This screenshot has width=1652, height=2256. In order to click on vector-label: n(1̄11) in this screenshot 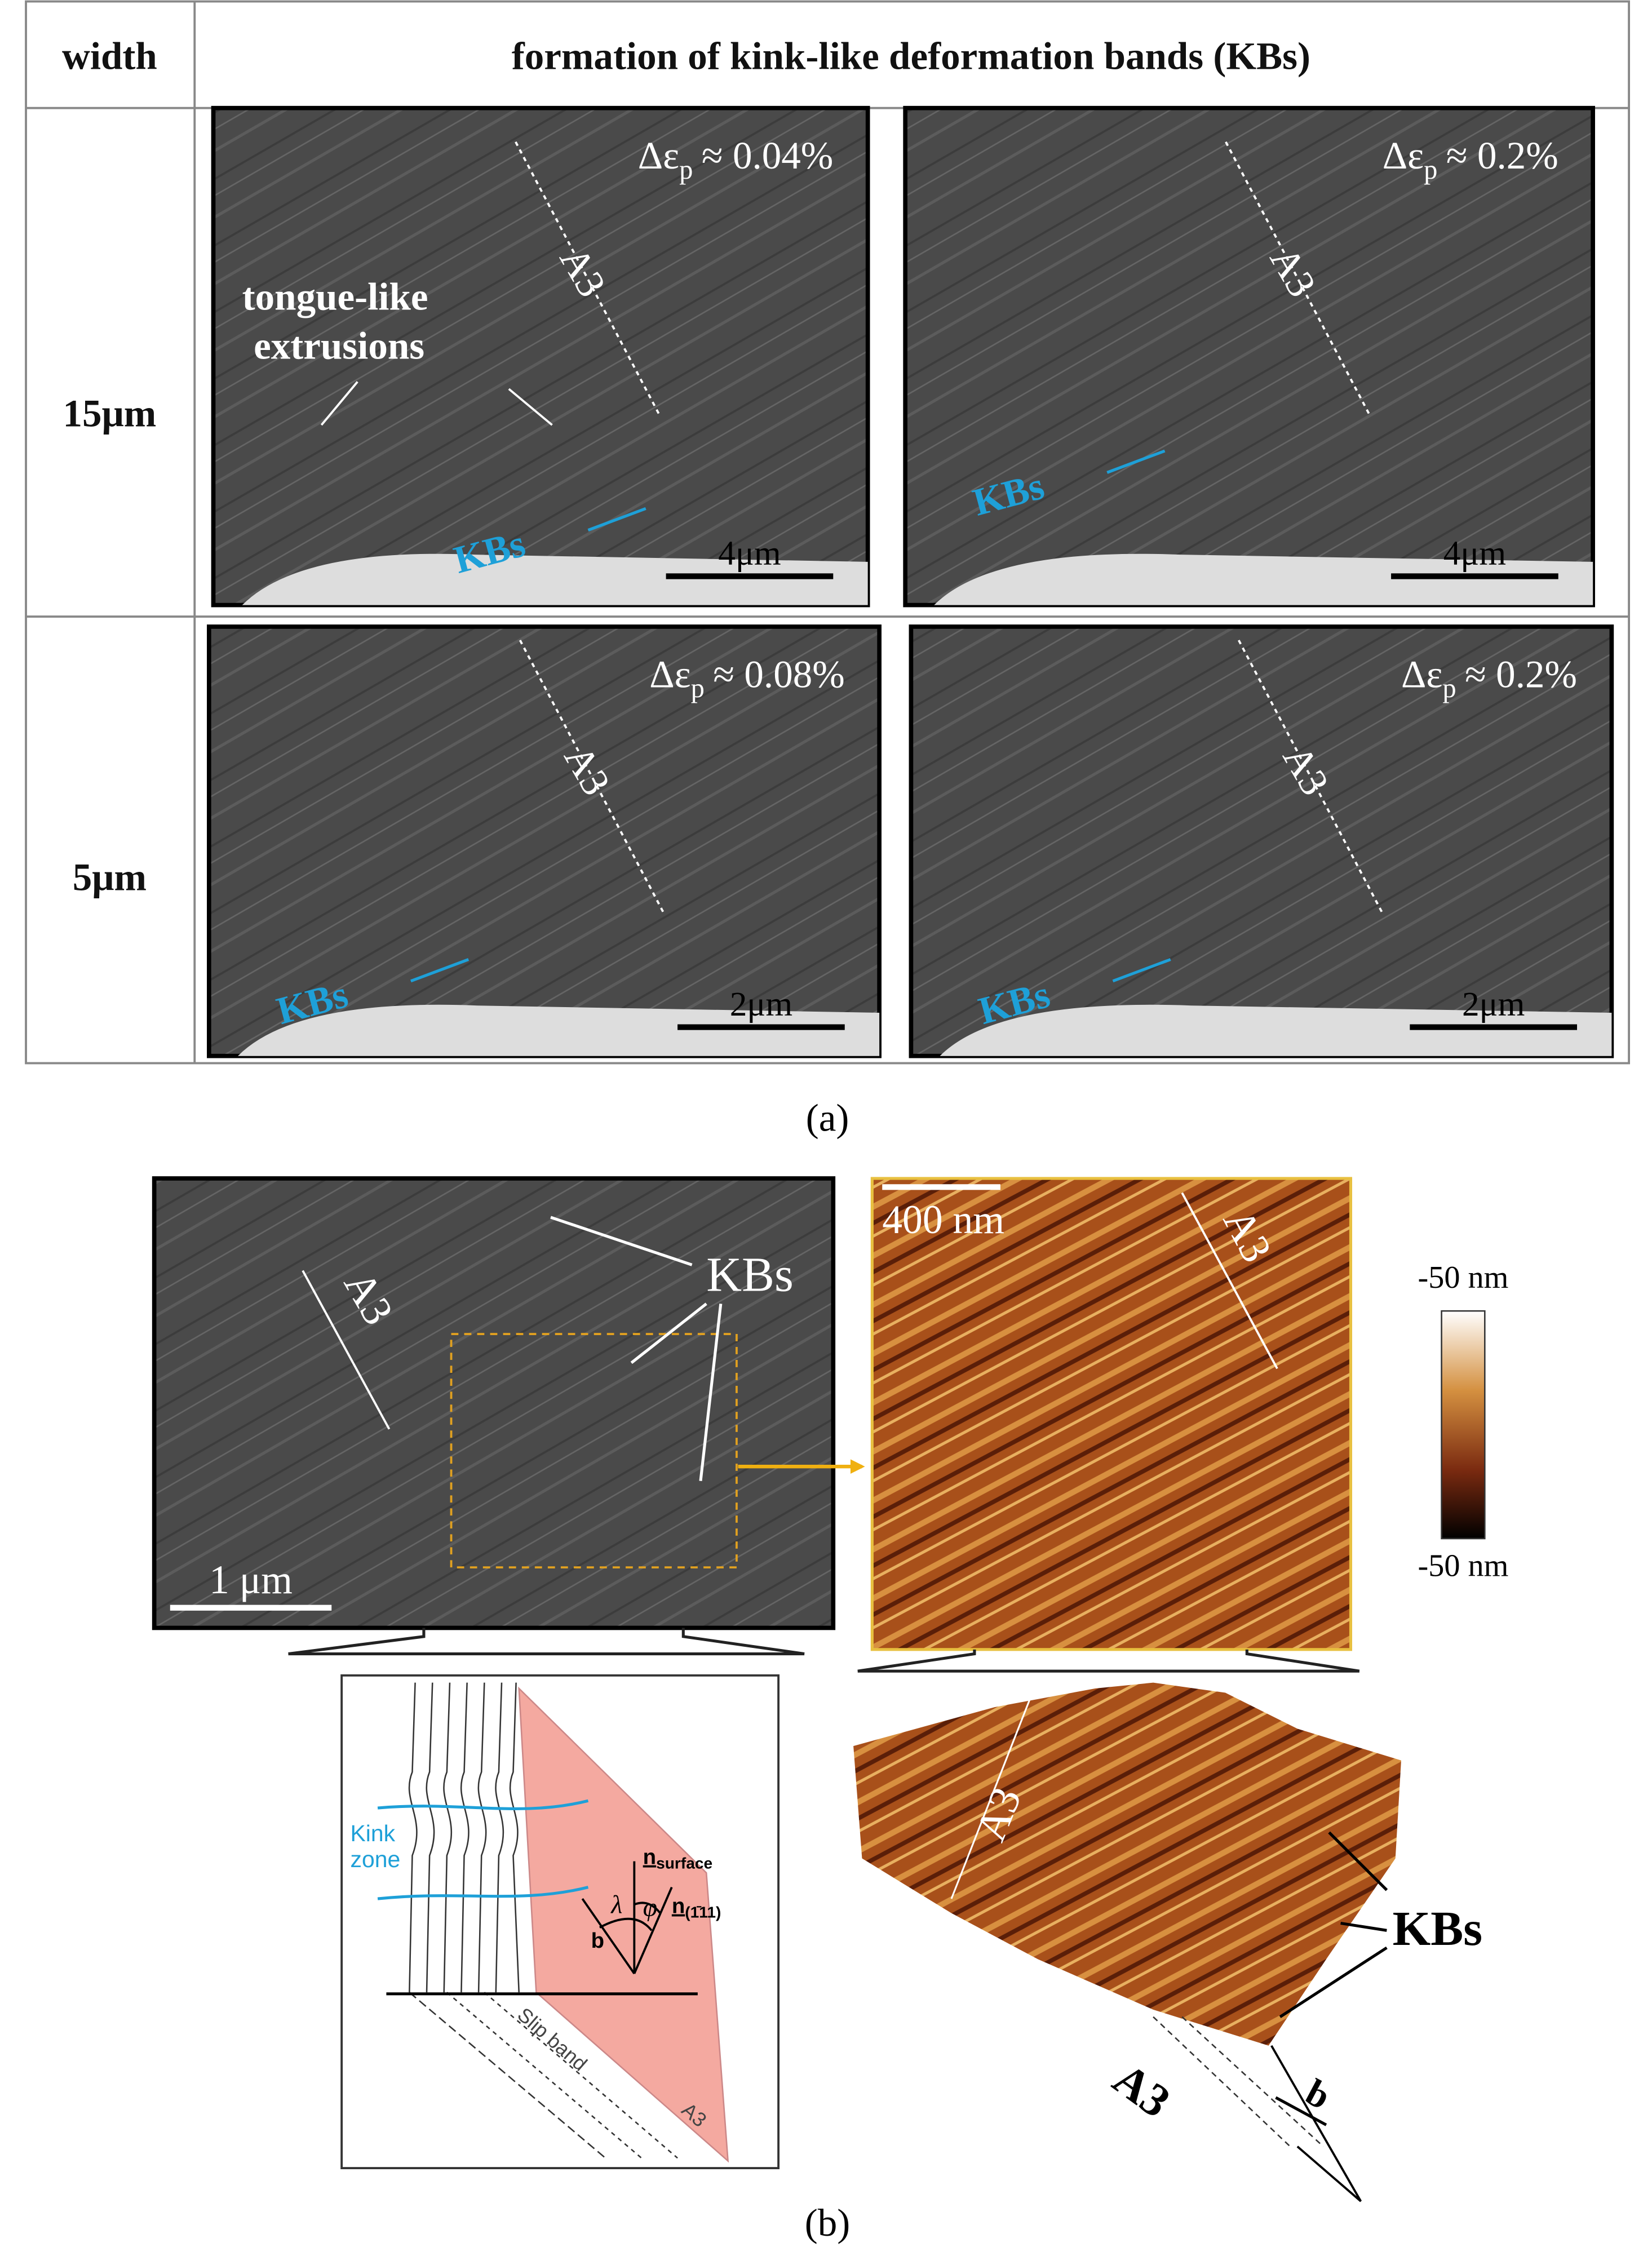, I will do `click(696, 1907)`.